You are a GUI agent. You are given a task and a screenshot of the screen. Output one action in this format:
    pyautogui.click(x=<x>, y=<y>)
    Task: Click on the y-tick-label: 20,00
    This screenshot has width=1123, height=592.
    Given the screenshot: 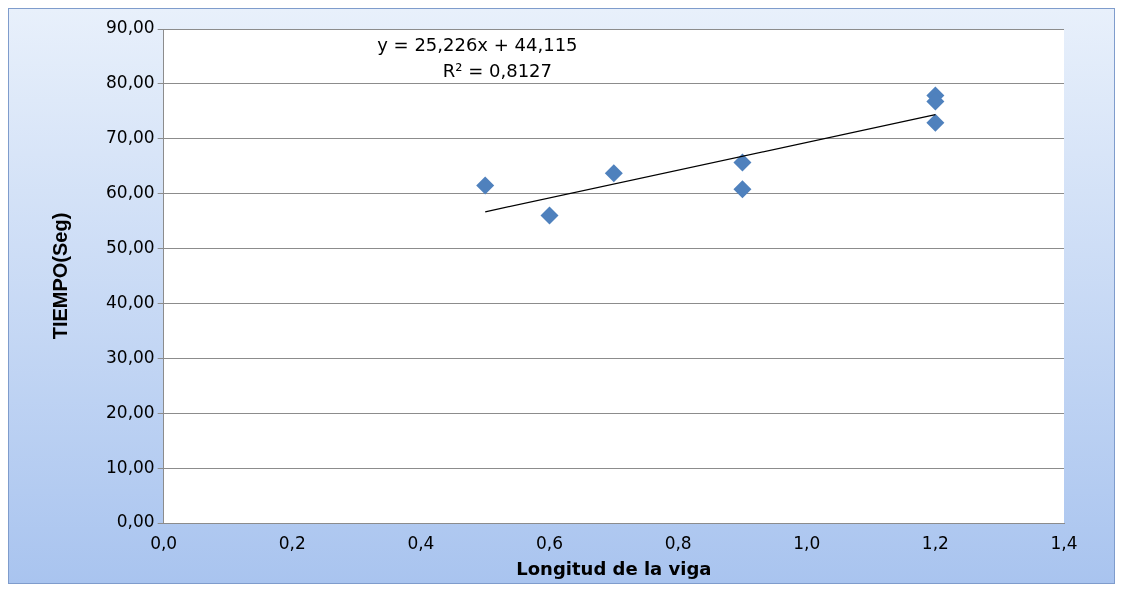 What is the action you would take?
    pyautogui.click(x=130, y=411)
    